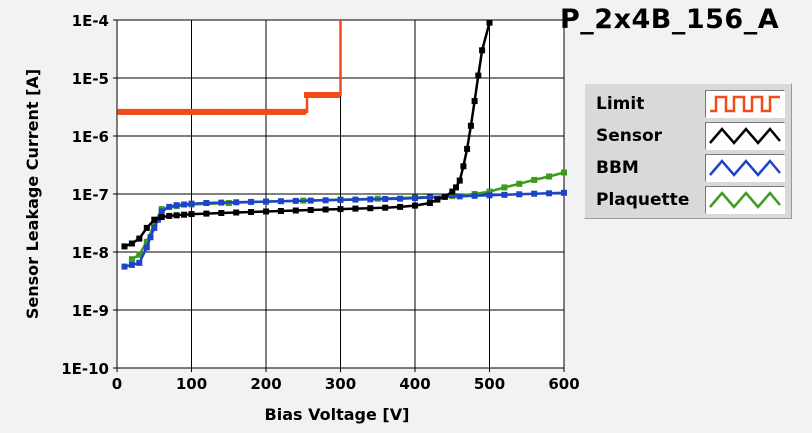 The height and width of the screenshot is (433, 812). I want to click on y-tick-label: 1E-5, so click(90, 79).